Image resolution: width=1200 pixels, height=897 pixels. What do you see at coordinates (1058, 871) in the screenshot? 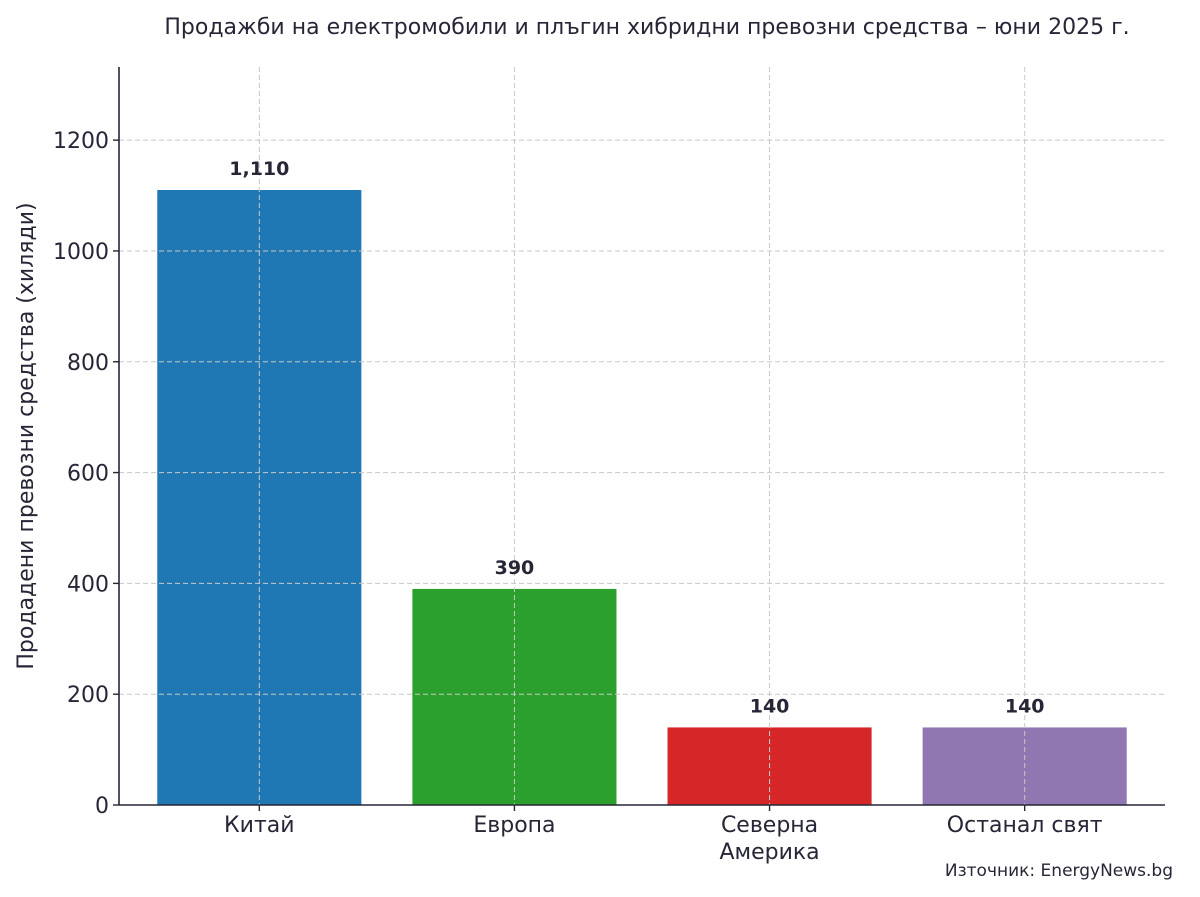
I see `source-note: Източник: EnergyNews.bg` at bounding box center [1058, 871].